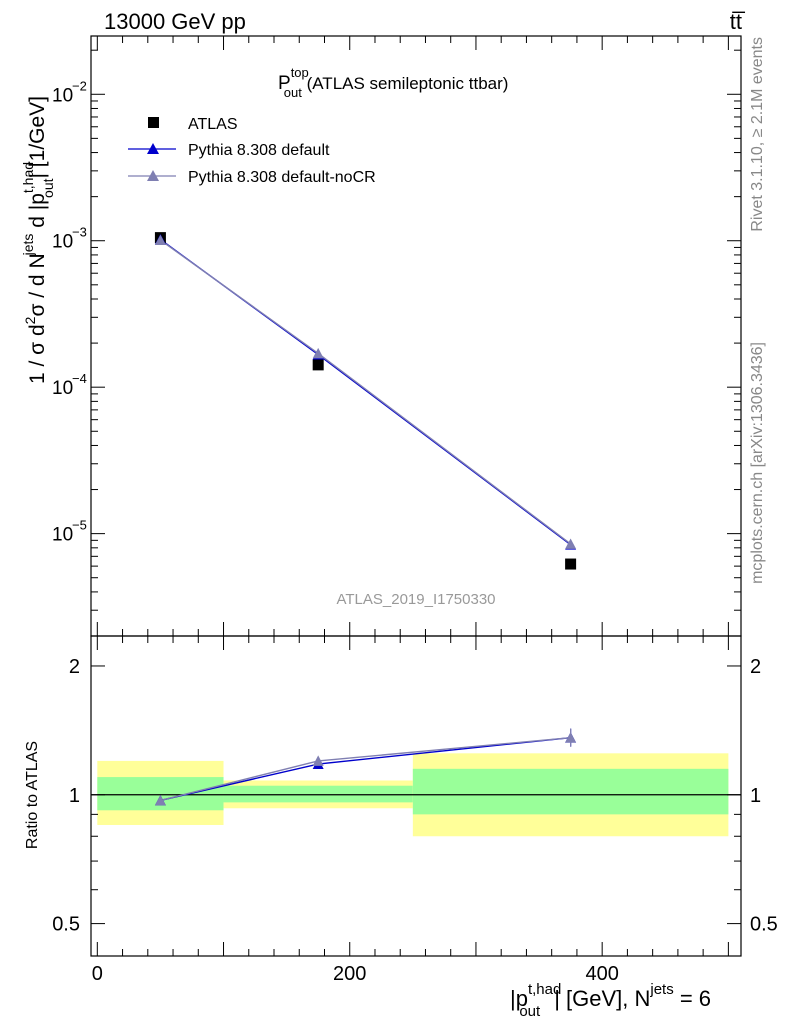  Describe the element at coordinates (738, 21) in the screenshot. I see `header-process-label: tt̅` at that location.